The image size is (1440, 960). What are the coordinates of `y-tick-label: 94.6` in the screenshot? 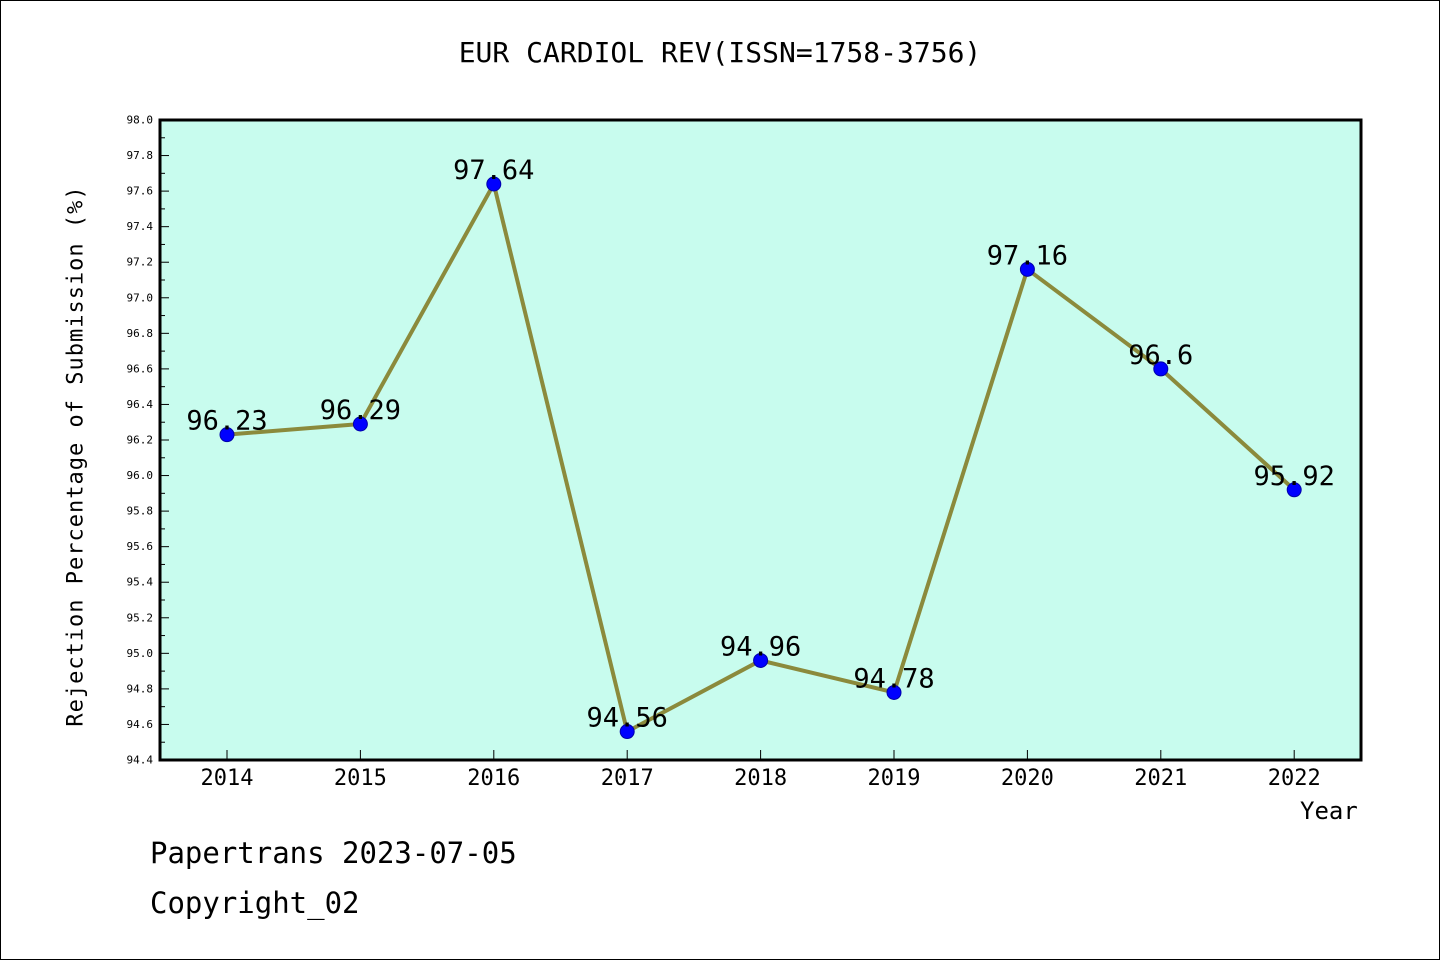 It's located at (140, 724).